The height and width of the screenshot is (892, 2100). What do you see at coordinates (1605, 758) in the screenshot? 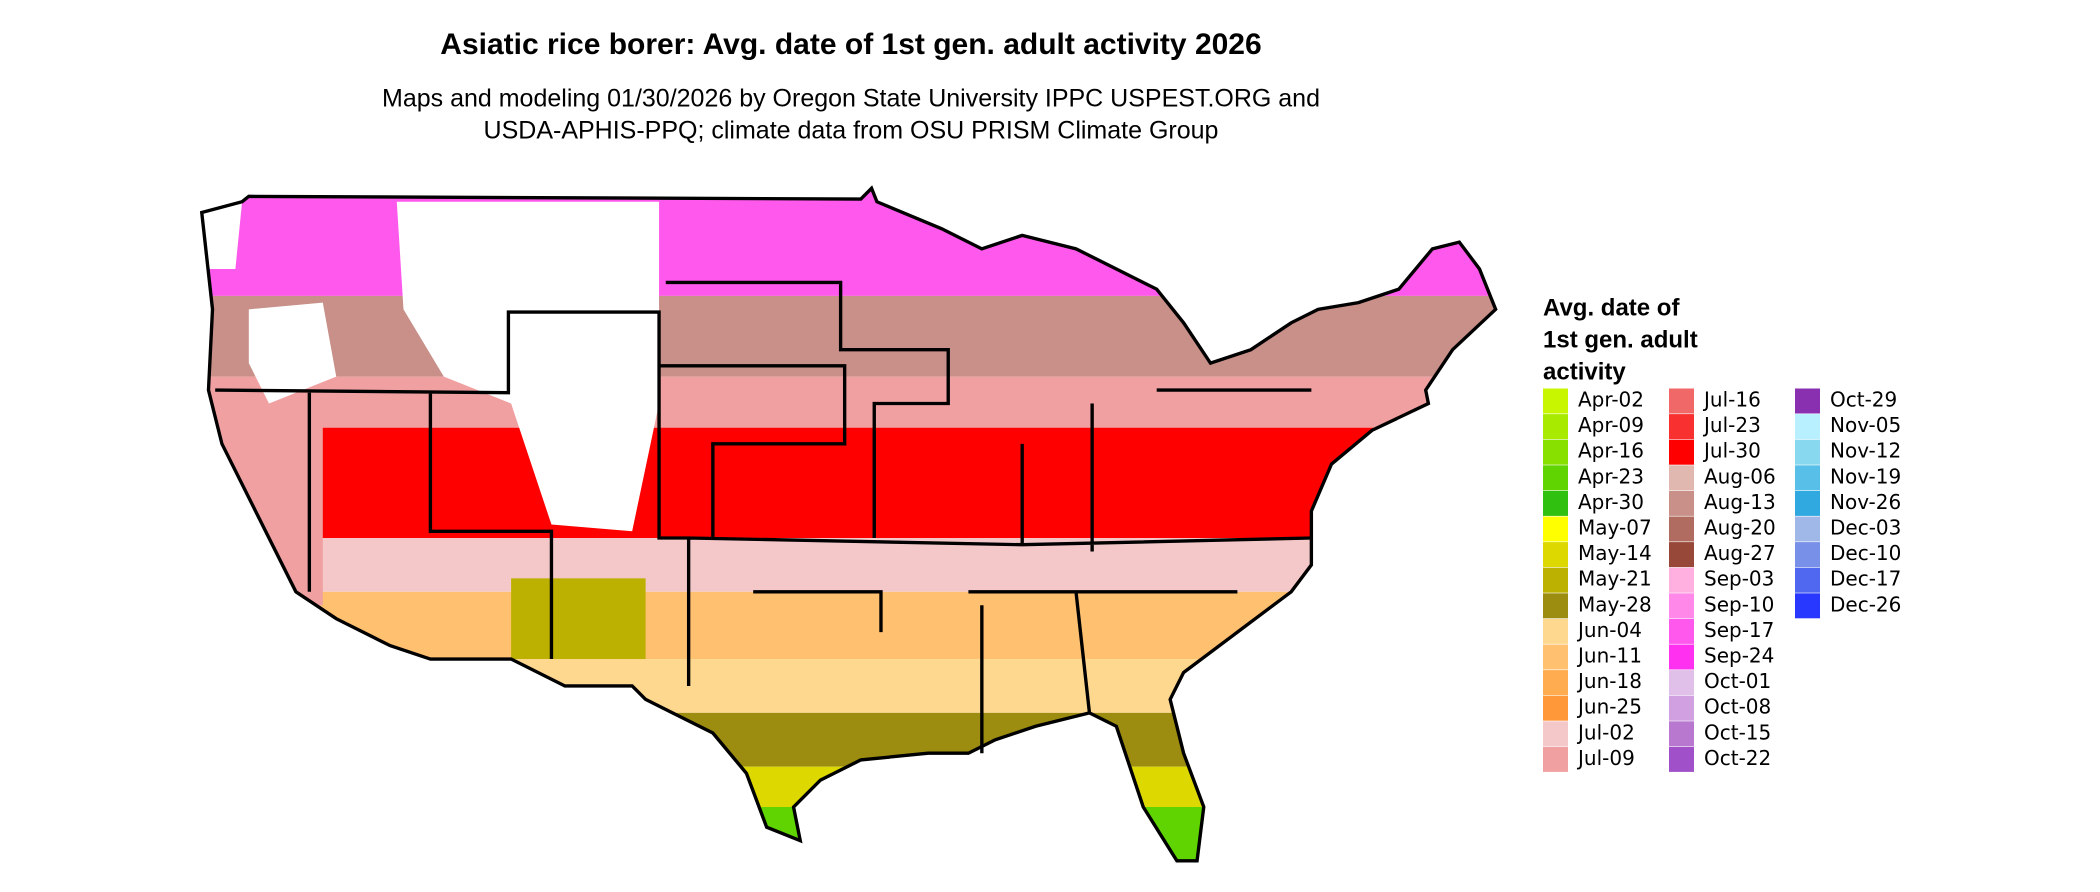
I see `legend-label: Jul-09` at bounding box center [1605, 758].